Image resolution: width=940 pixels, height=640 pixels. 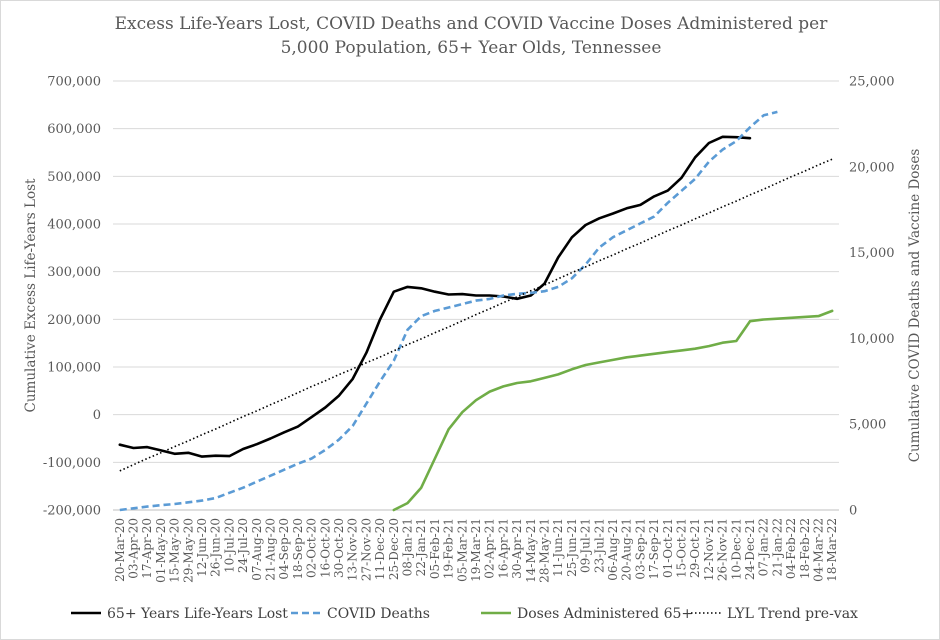 I want to click on x-tick-label: 24-Jul-20, so click(x=243, y=545).